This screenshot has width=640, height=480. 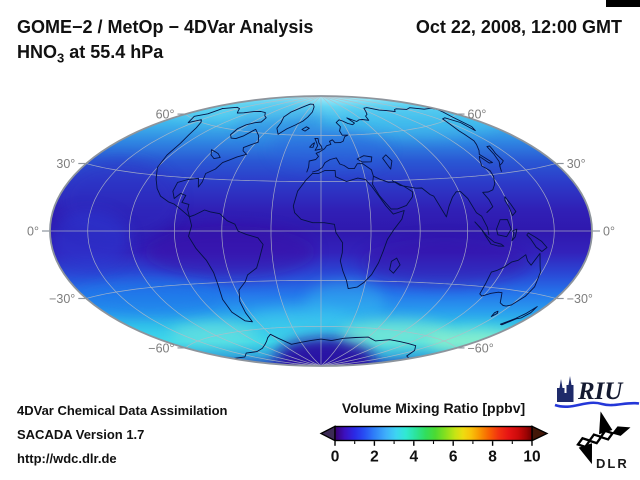 What do you see at coordinates (374, 457) in the screenshot?
I see `colorbar-tick-label: 2` at bounding box center [374, 457].